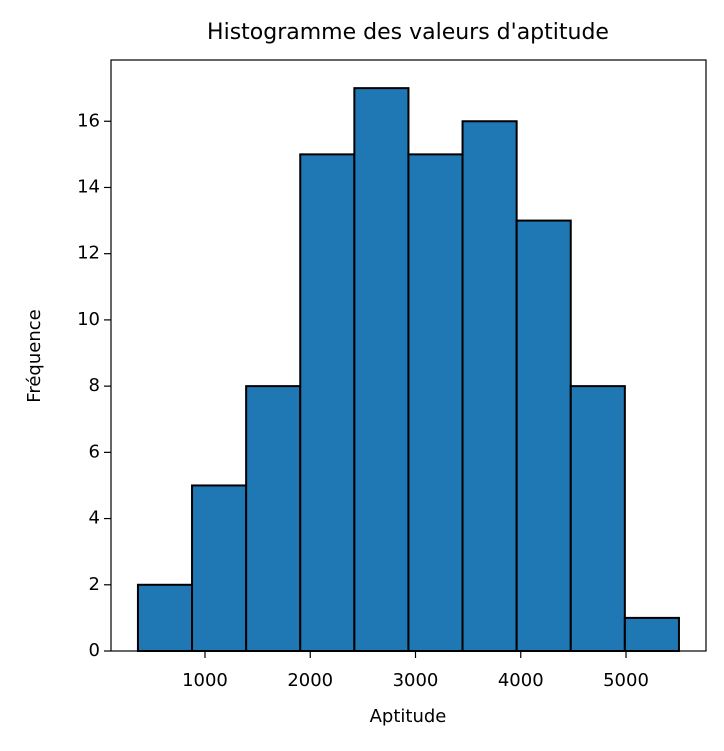  I want to click on y-tick-label: 6, so click(94, 451).